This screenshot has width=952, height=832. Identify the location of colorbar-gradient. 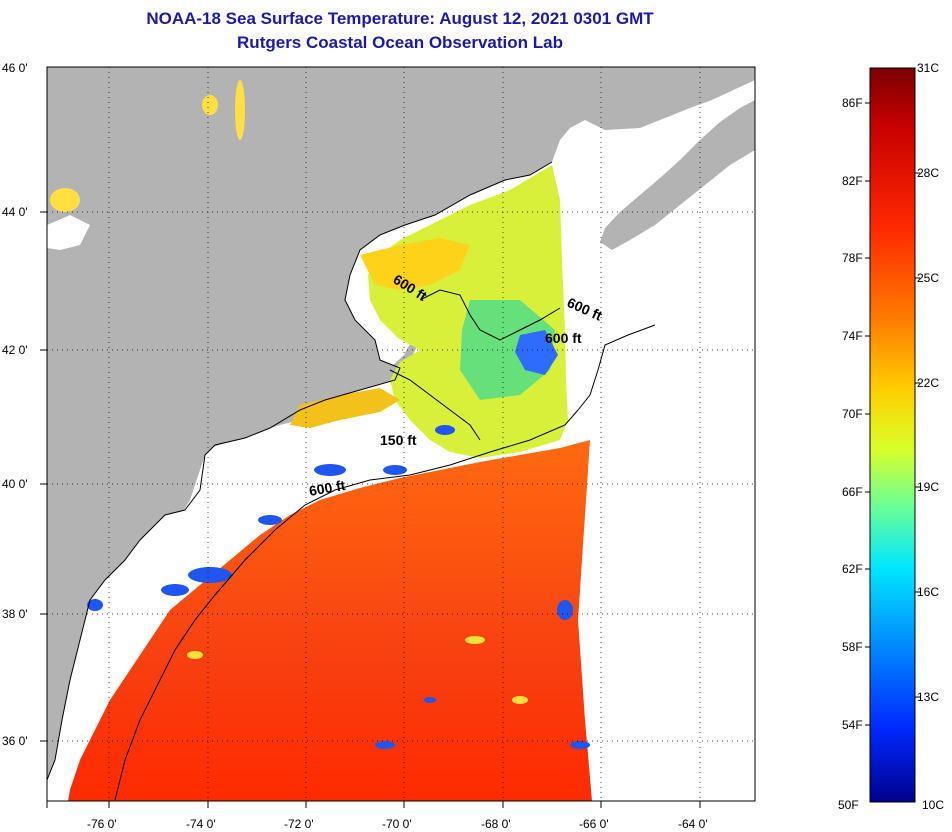
(892, 435).